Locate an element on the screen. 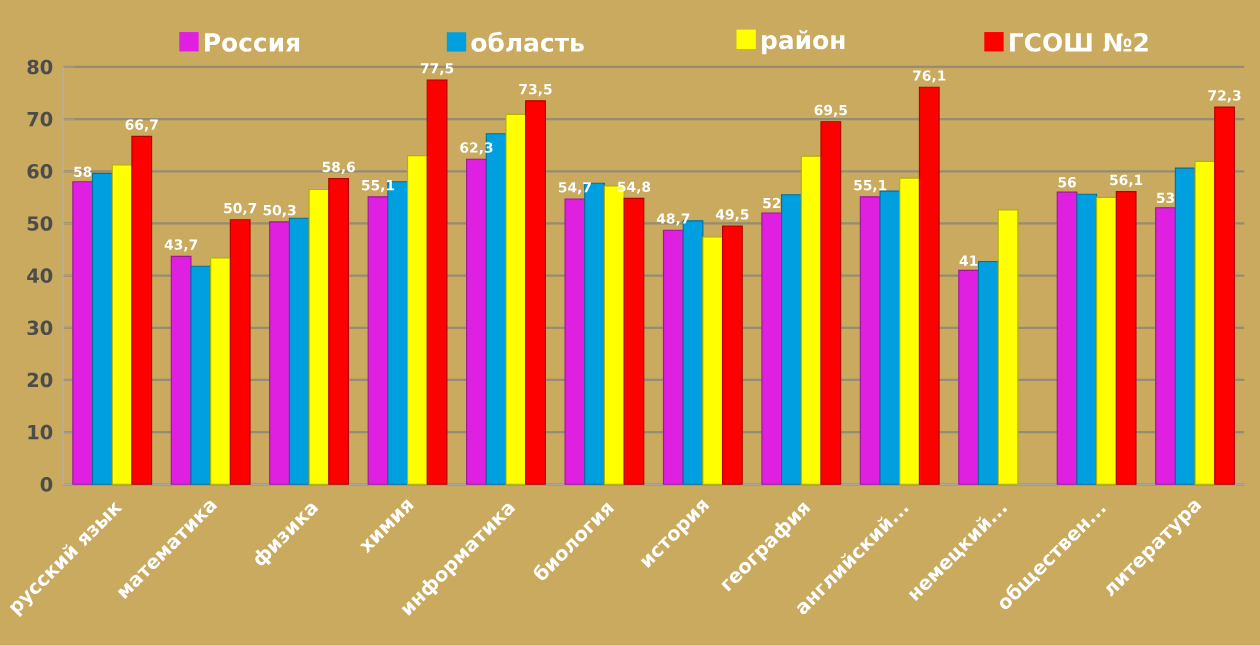 This screenshot has height=646, width=1260. y-tick-label: 30 is located at coordinates (40, 328).